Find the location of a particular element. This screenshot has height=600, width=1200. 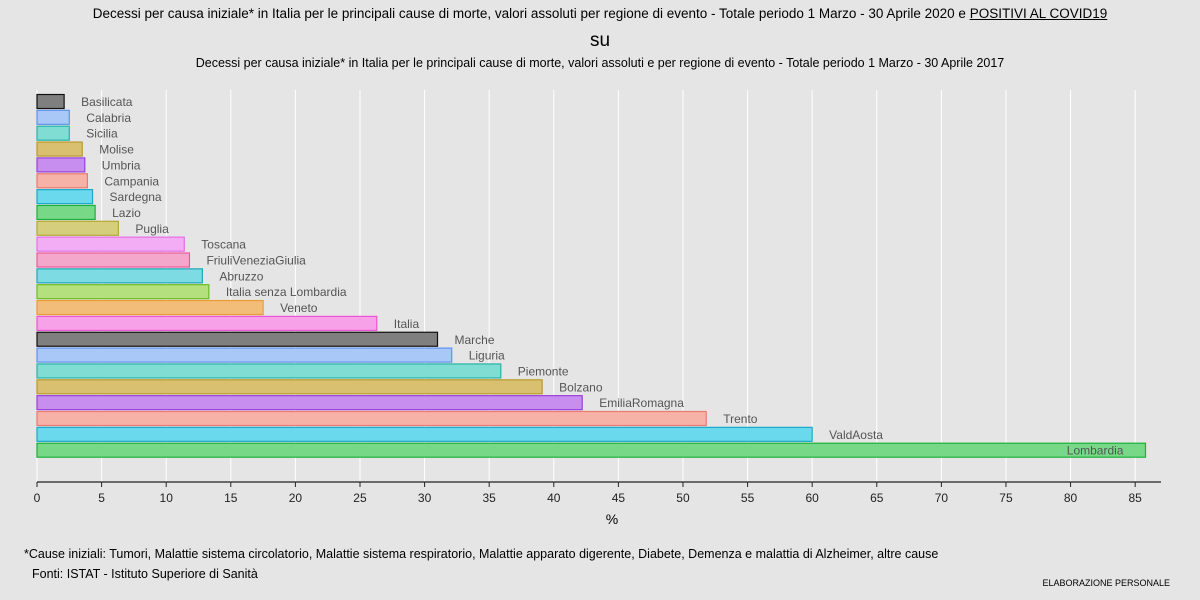

x-tick-label: 70 is located at coordinates (942, 498).